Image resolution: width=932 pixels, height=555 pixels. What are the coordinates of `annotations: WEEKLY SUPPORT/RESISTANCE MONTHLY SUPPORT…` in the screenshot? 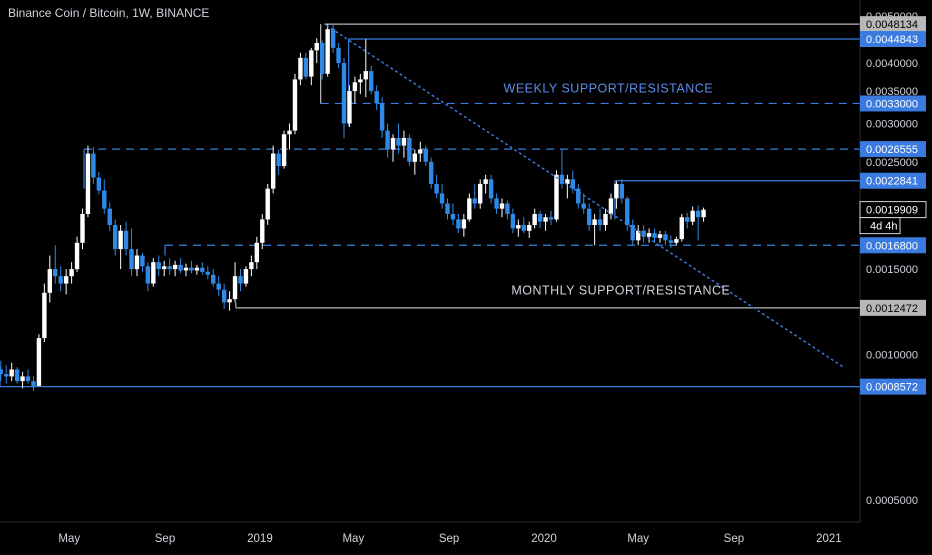 It's located at (617, 189).